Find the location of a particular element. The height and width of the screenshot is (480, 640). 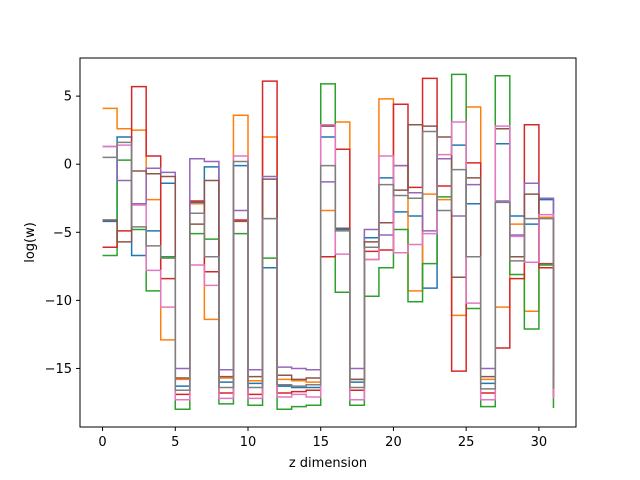

y-tick-label: −5 is located at coordinates (62, 233).